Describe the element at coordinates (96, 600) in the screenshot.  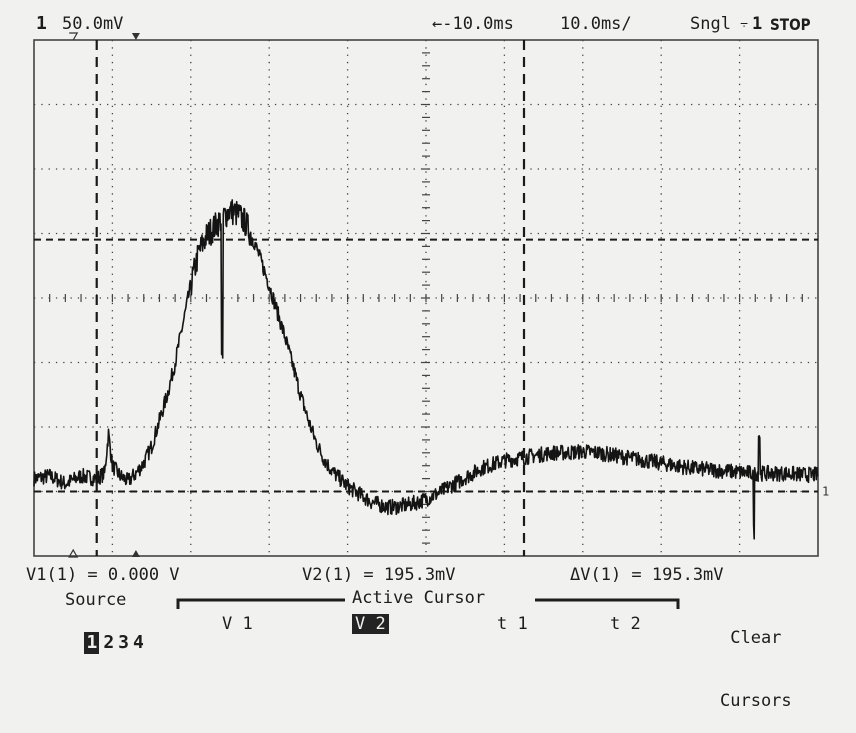
I see `source-label: Source` at that location.